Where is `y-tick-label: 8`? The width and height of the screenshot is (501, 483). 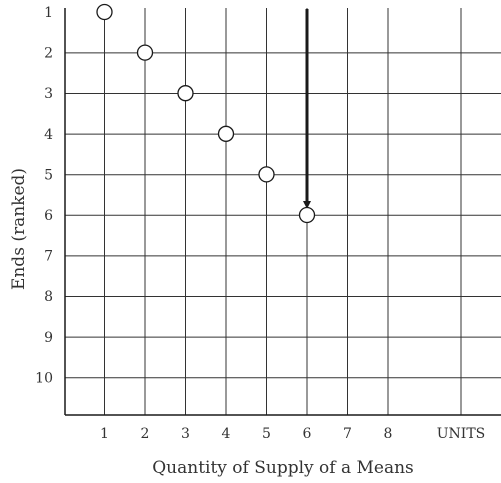 y-tick-label: 8 is located at coordinates (48, 297).